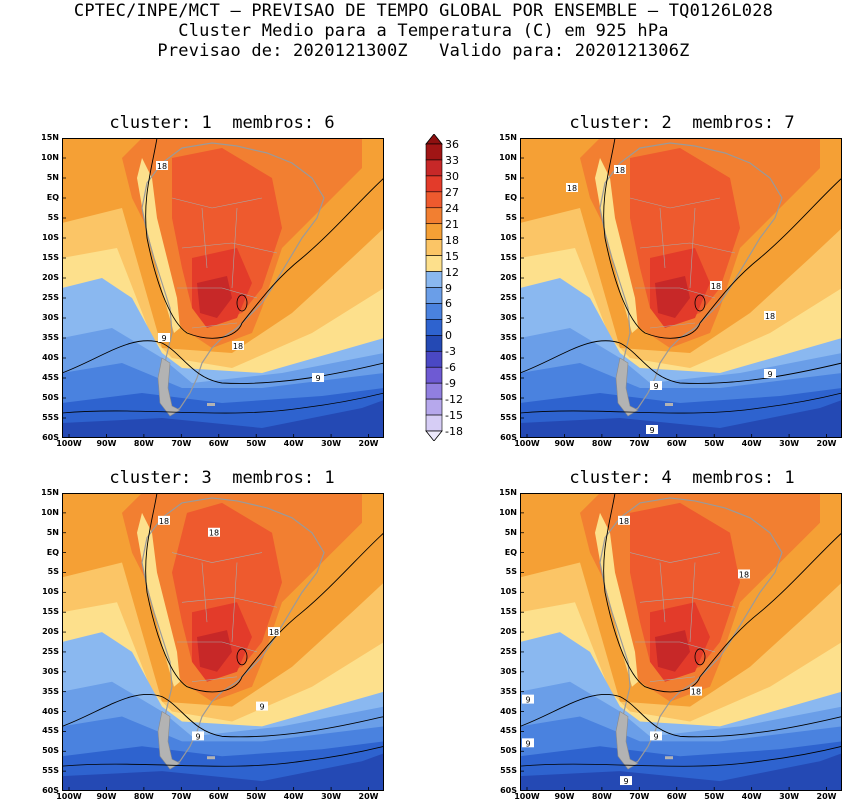 Image resolution: width=847 pixels, height=803 pixels. I want to click on lat-tick-label: 20S, so click(50, 277).